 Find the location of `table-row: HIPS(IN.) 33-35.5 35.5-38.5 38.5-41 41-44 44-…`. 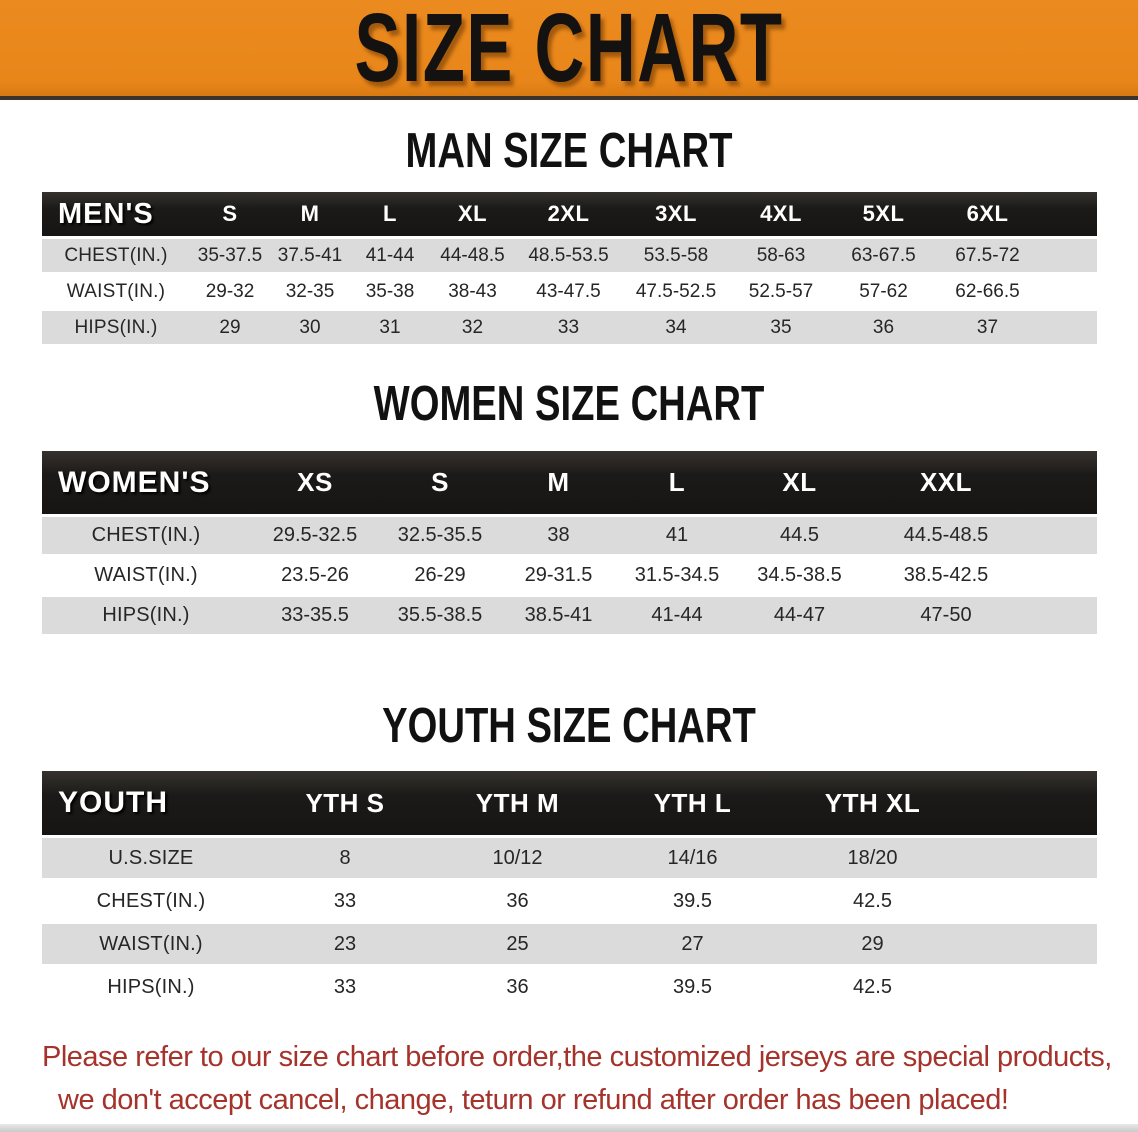

table-row: HIPS(IN.) 33-35.5 35.5-38.5 38.5-41 41-44 44-… is located at coordinates (569, 615).